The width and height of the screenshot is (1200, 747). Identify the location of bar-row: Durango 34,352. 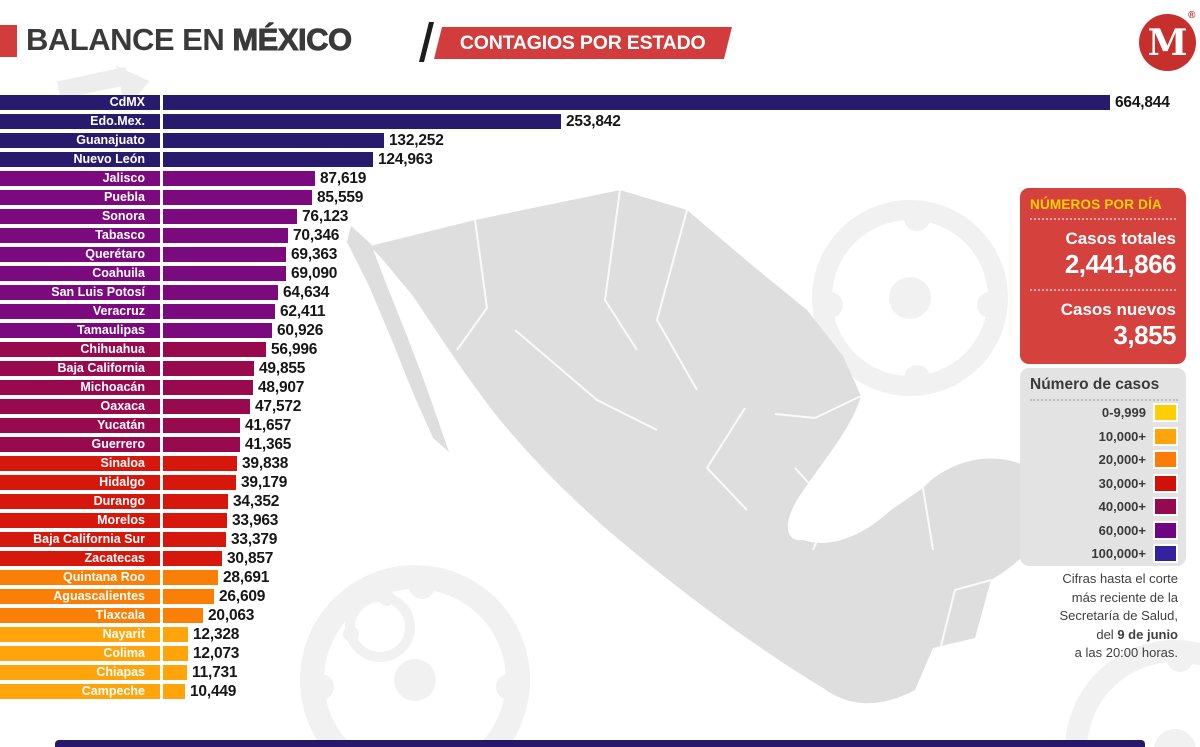
(600, 503).